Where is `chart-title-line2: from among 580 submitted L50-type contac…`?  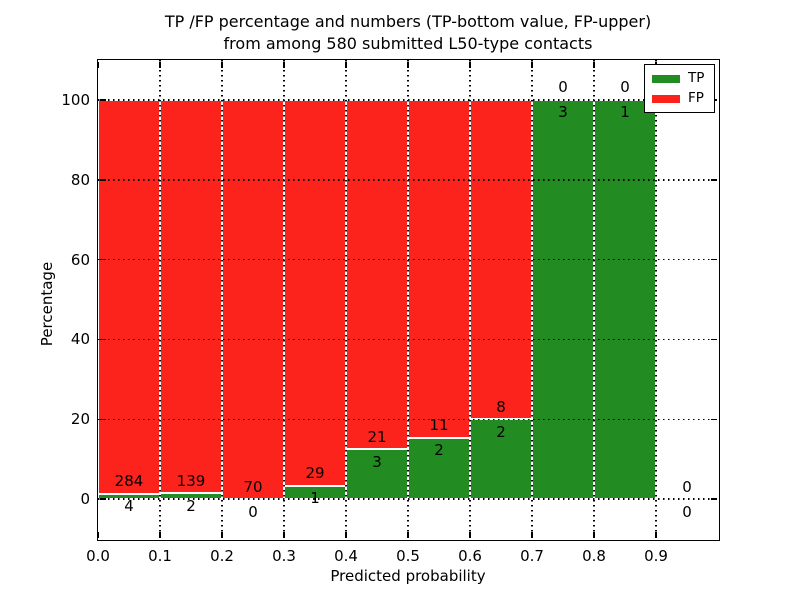
chart-title-line2: from among 580 submitted L50-type contac… is located at coordinates (408, 43).